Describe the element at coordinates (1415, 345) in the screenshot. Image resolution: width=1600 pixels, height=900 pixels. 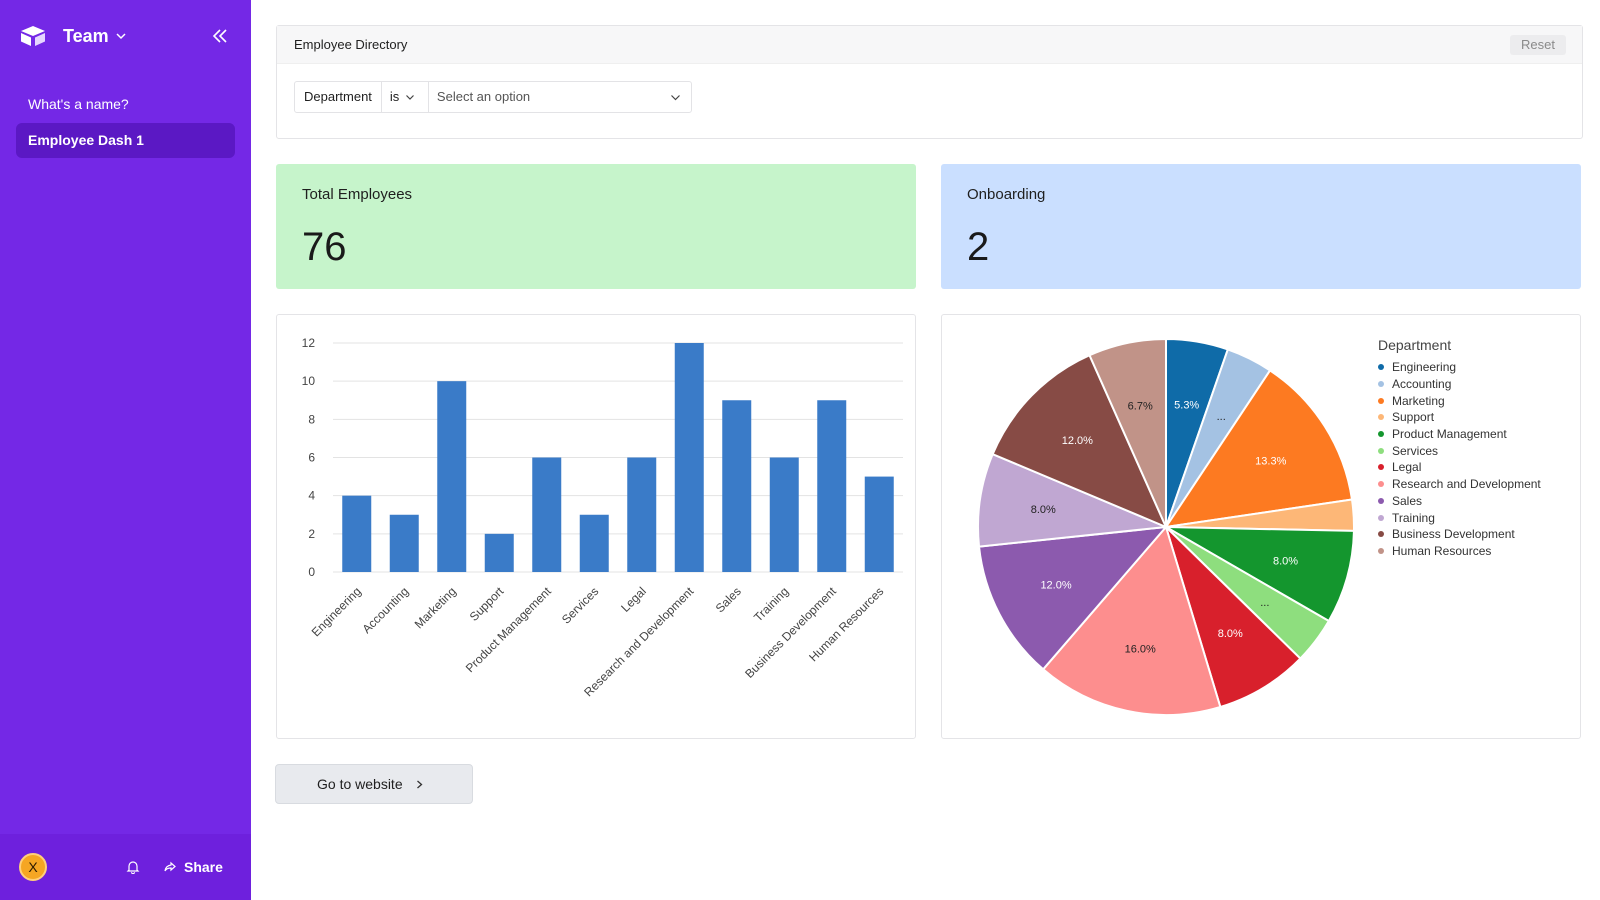
I see `legend-title: Department` at that location.